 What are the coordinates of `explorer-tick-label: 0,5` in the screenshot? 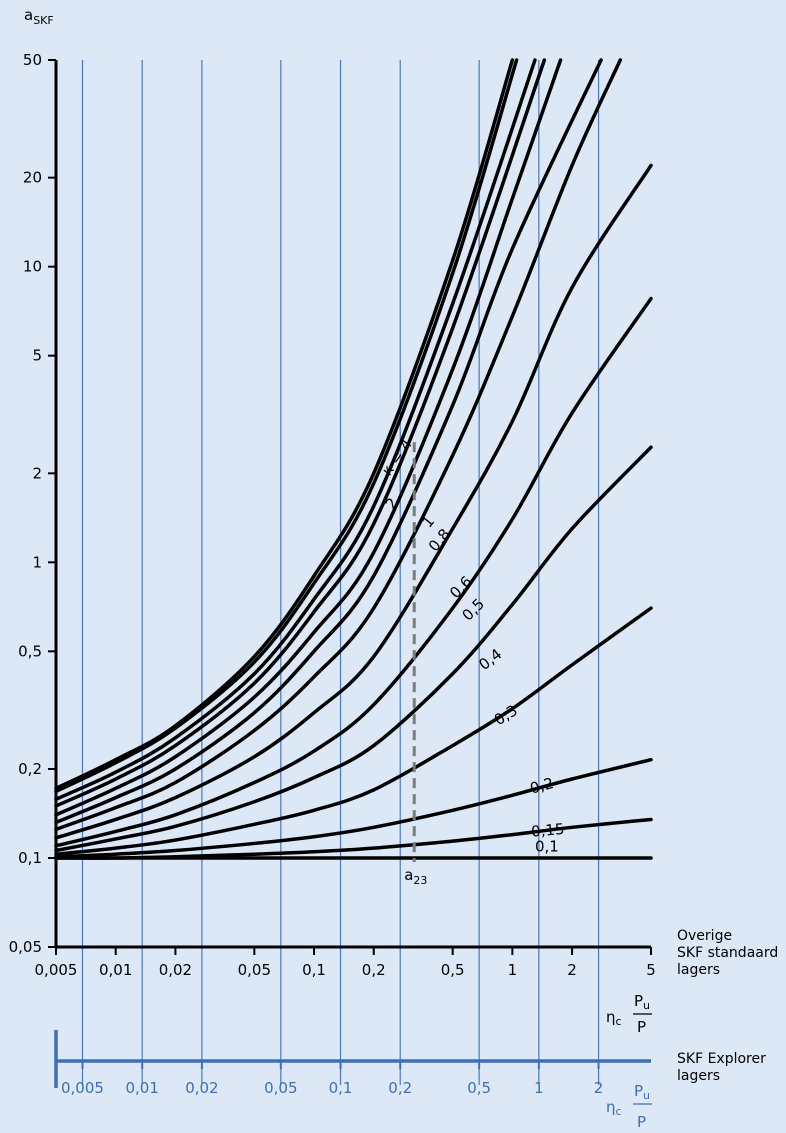 It's located at (479, 1088).